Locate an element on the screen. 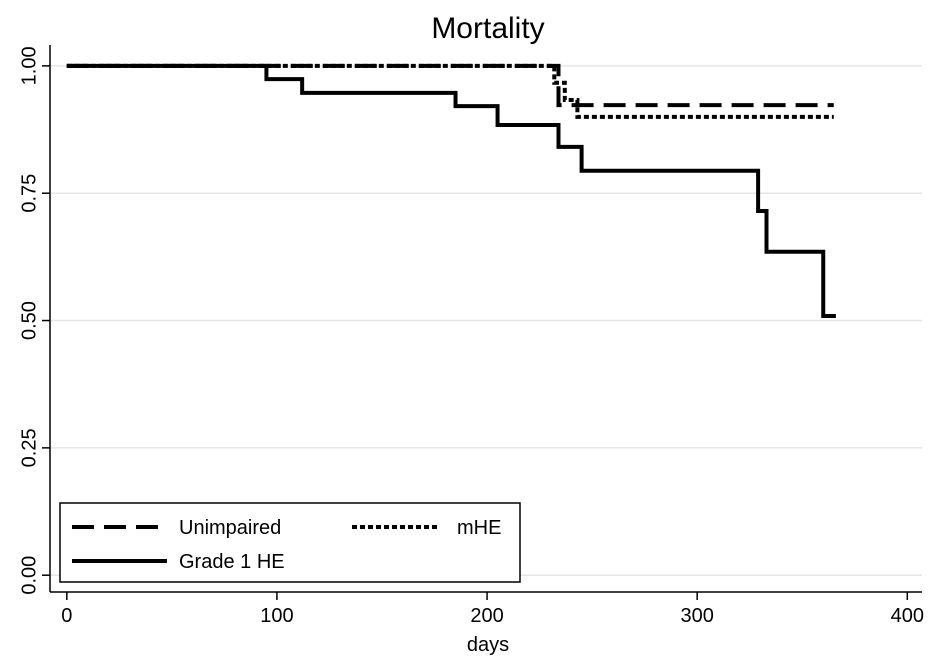 Image resolution: width=943 pixels, height=658 pixels. chart-title: Mortality is located at coordinates (487, 28).